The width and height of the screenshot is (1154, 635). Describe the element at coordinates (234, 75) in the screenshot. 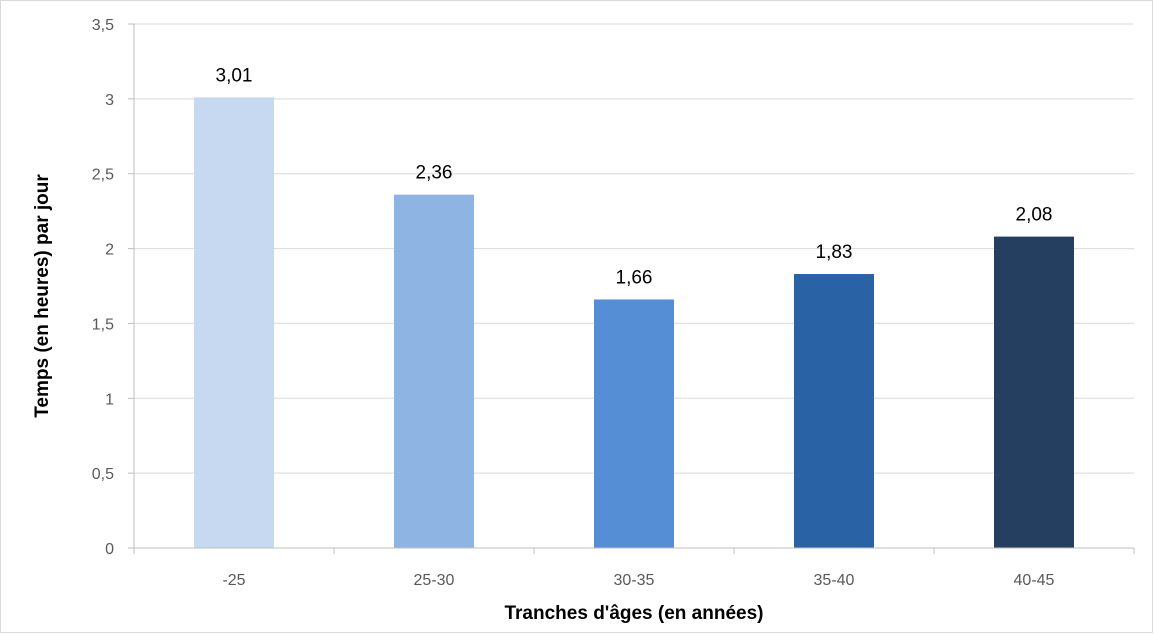

I see `data-label: 3,01` at that location.